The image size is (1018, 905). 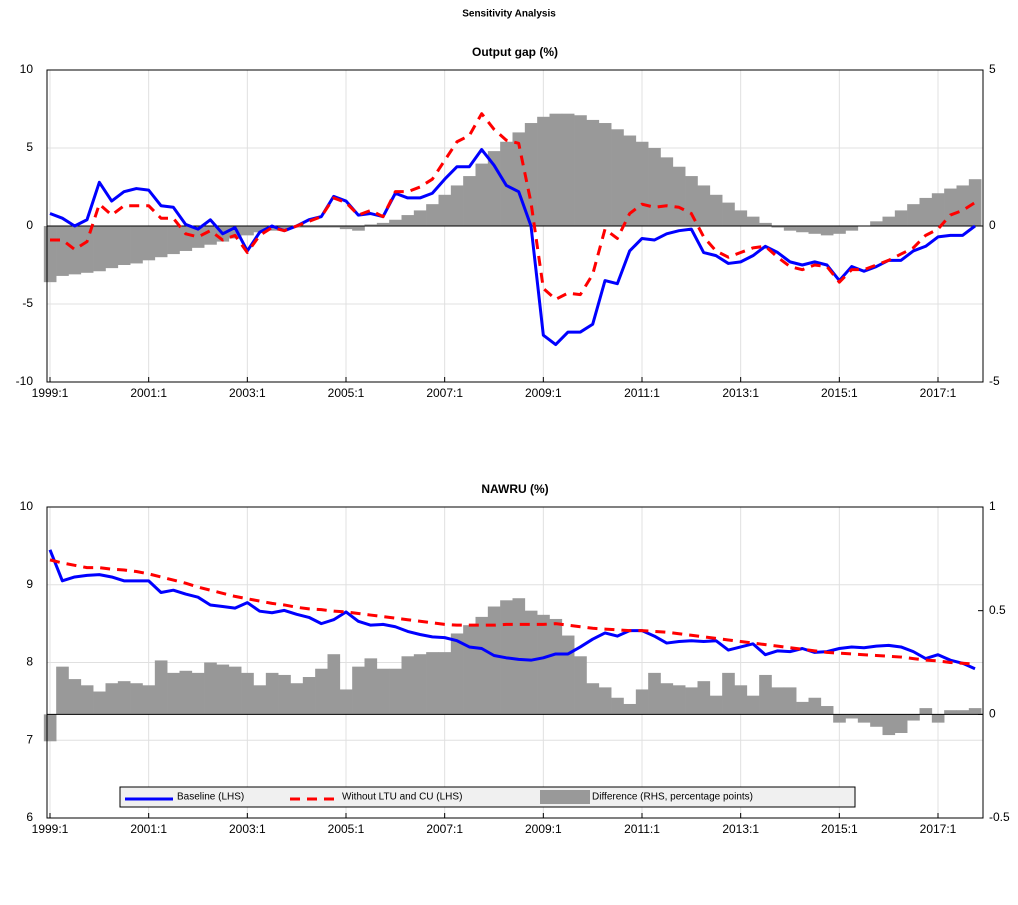 What do you see at coordinates (25, 381) in the screenshot?
I see `y-tick-label: -10` at bounding box center [25, 381].